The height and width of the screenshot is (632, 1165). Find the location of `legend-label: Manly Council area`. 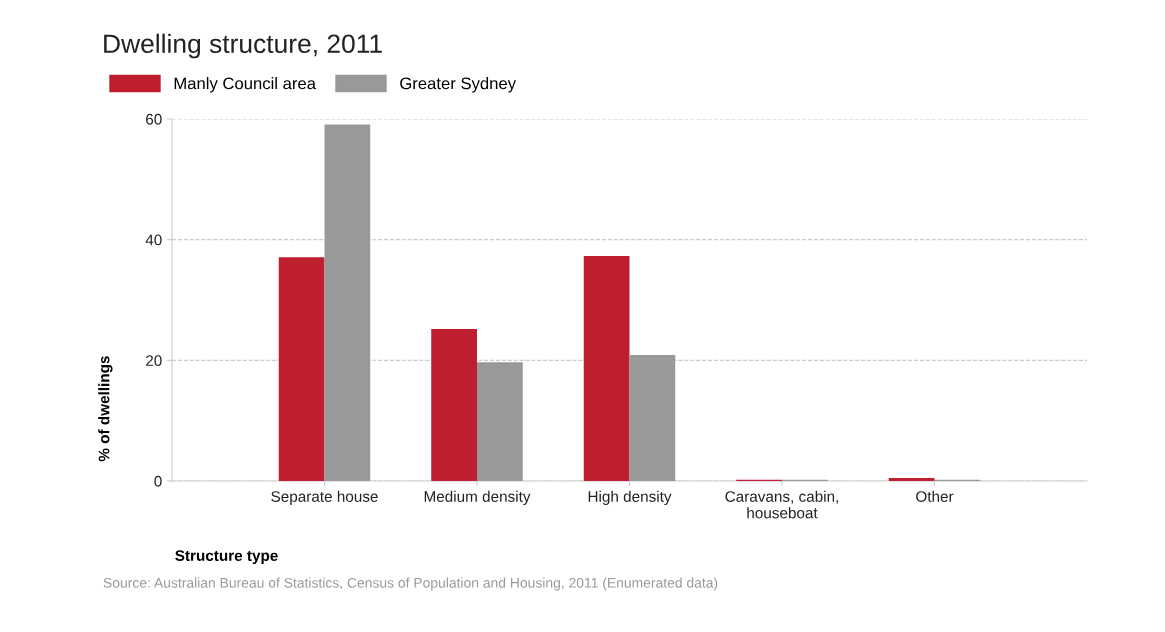

legend-label: Manly Council area is located at coordinates (245, 85).